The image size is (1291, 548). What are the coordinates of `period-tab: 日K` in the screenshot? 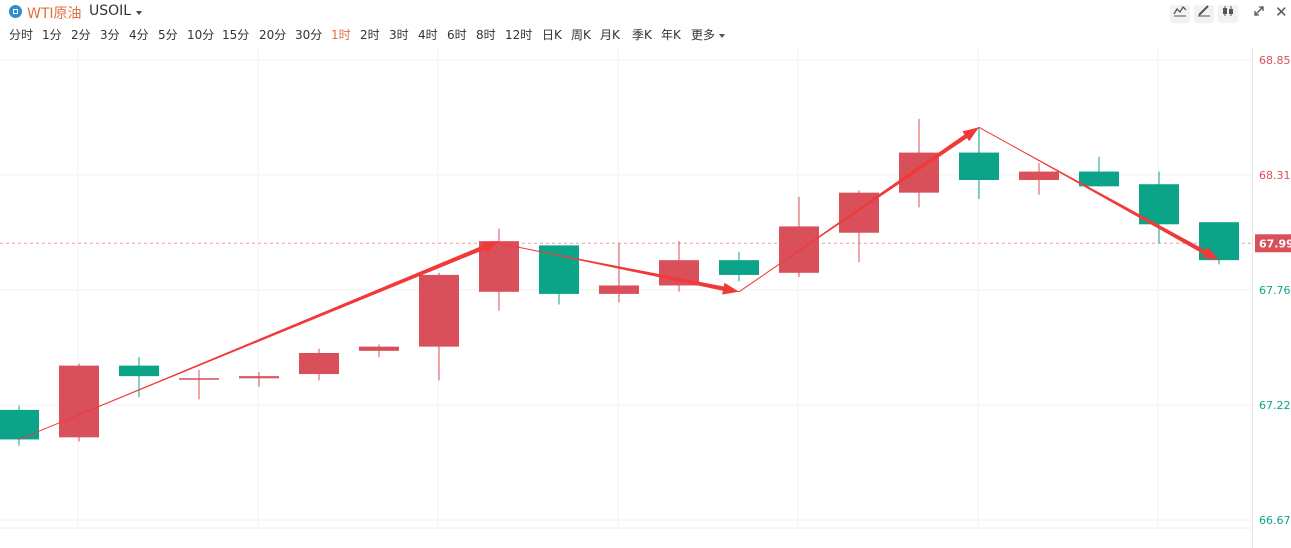 It's located at (552, 35).